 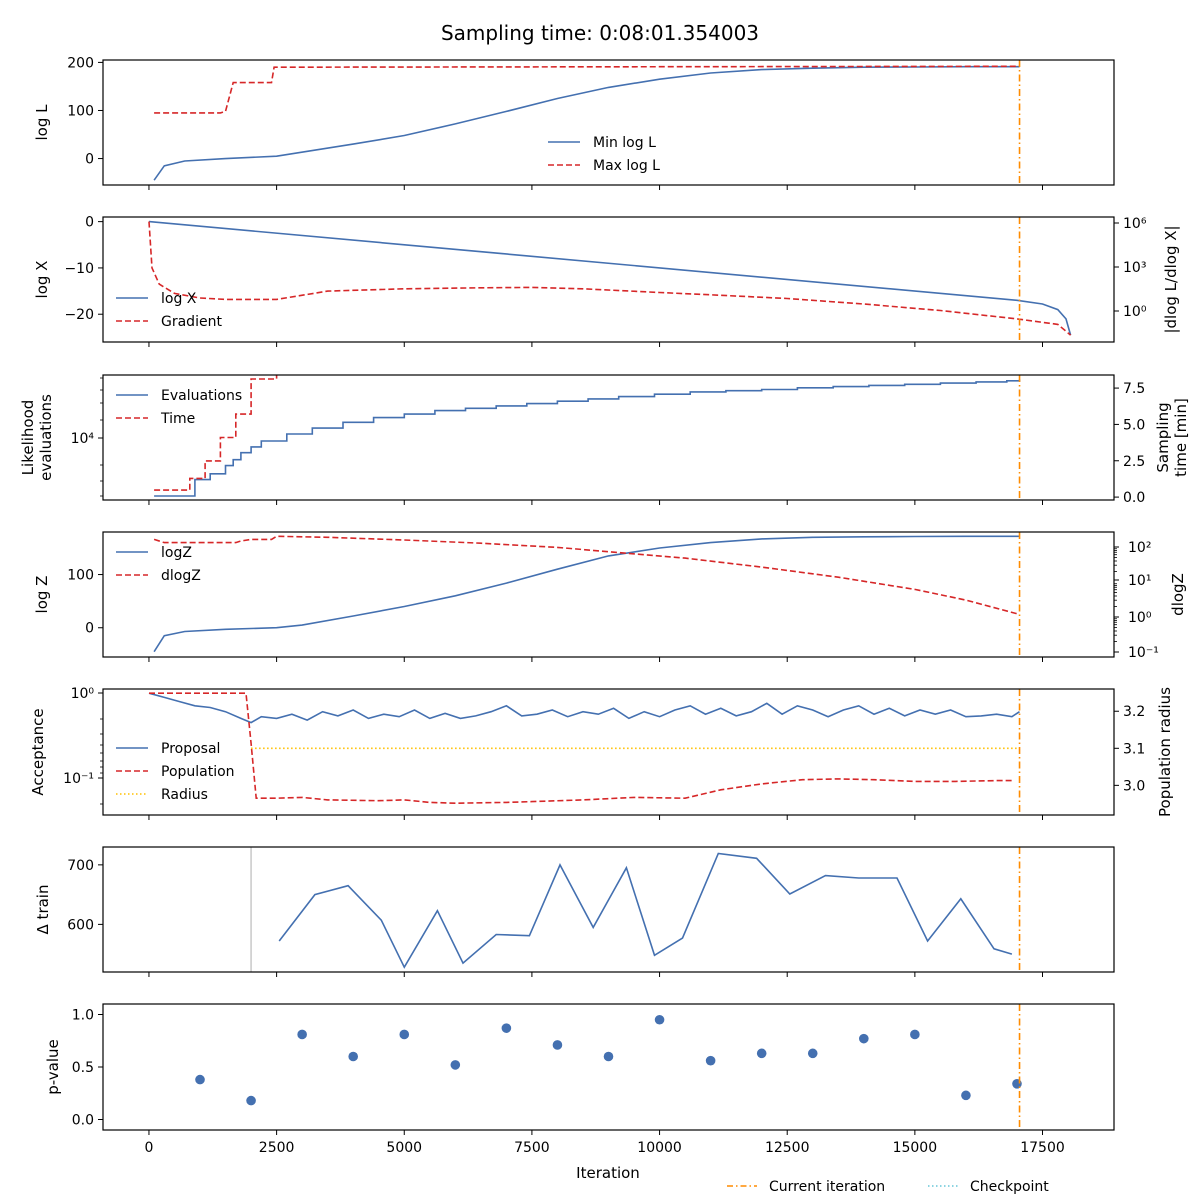 What do you see at coordinates (42, 595) in the screenshot?
I see `y-axis-label: log Z` at bounding box center [42, 595].